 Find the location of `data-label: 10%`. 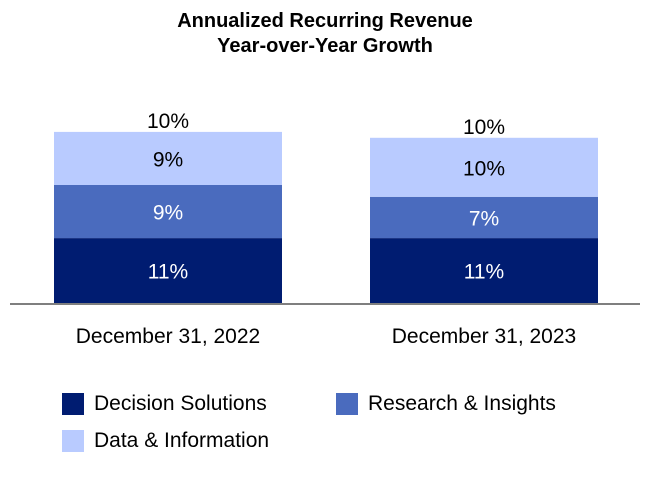

data-label: 10% is located at coordinates (484, 168).